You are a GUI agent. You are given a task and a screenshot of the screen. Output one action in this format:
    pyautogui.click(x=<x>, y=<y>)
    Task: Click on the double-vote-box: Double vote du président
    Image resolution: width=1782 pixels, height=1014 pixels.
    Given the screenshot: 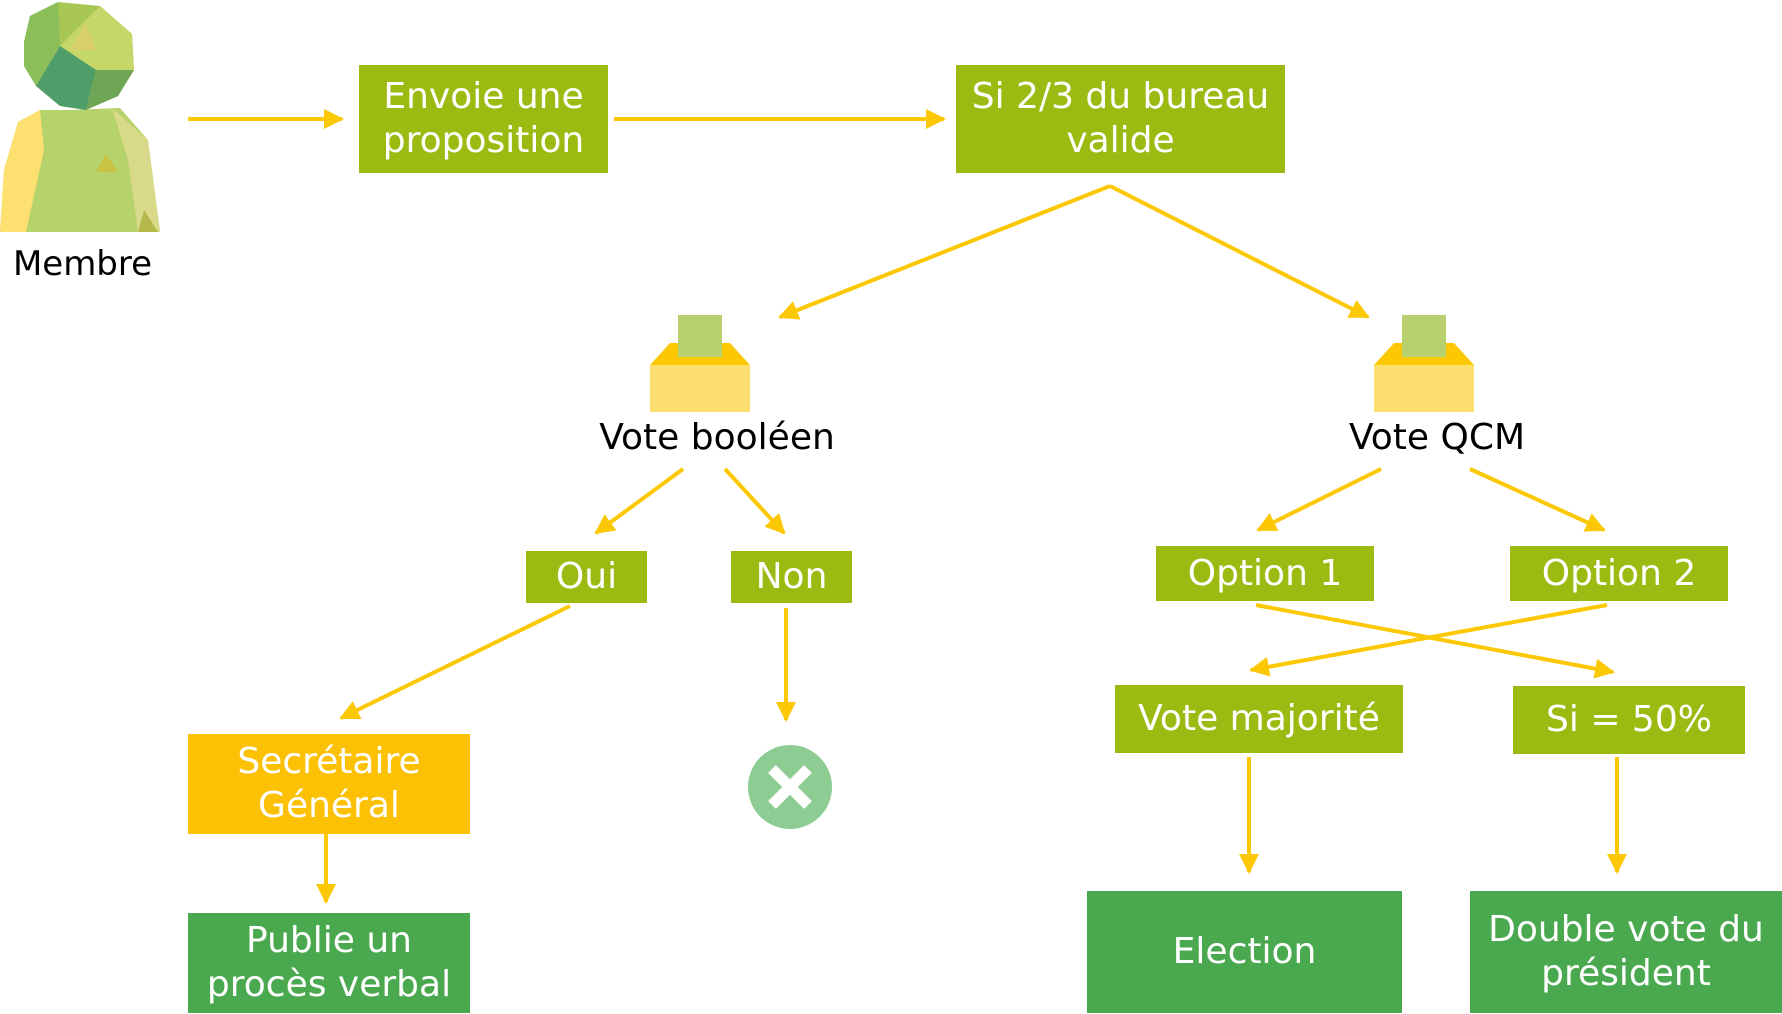 What is the action you would take?
    pyautogui.click(x=1626, y=952)
    